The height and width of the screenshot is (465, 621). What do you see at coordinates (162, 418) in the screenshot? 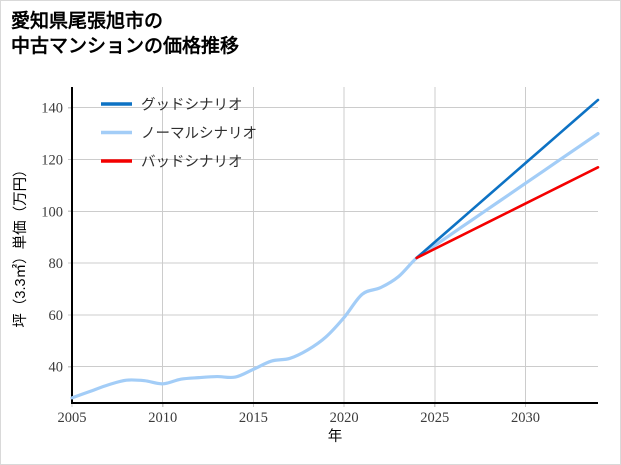
I see `x-tick-label: 2010` at bounding box center [162, 418].